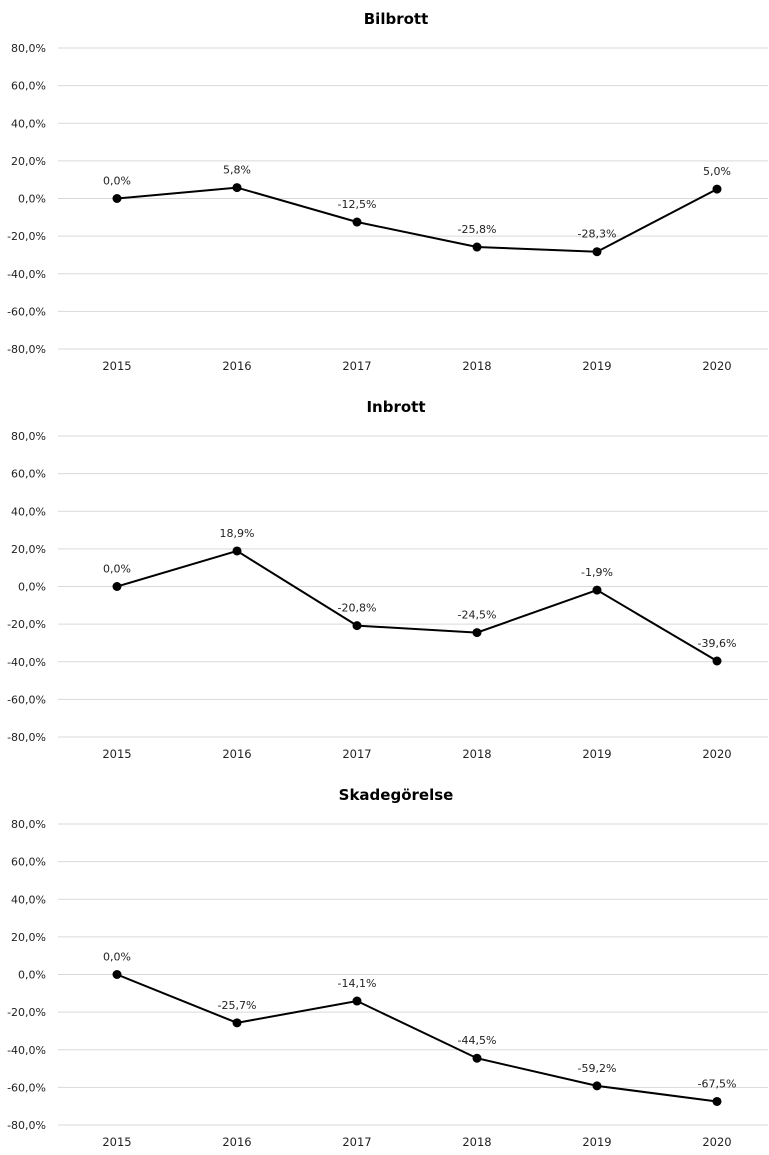 This screenshot has height=1155, width=769. Describe the element at coordinates (357, 983) in the screenshot. I see `data-label: -14,1%` at that location.